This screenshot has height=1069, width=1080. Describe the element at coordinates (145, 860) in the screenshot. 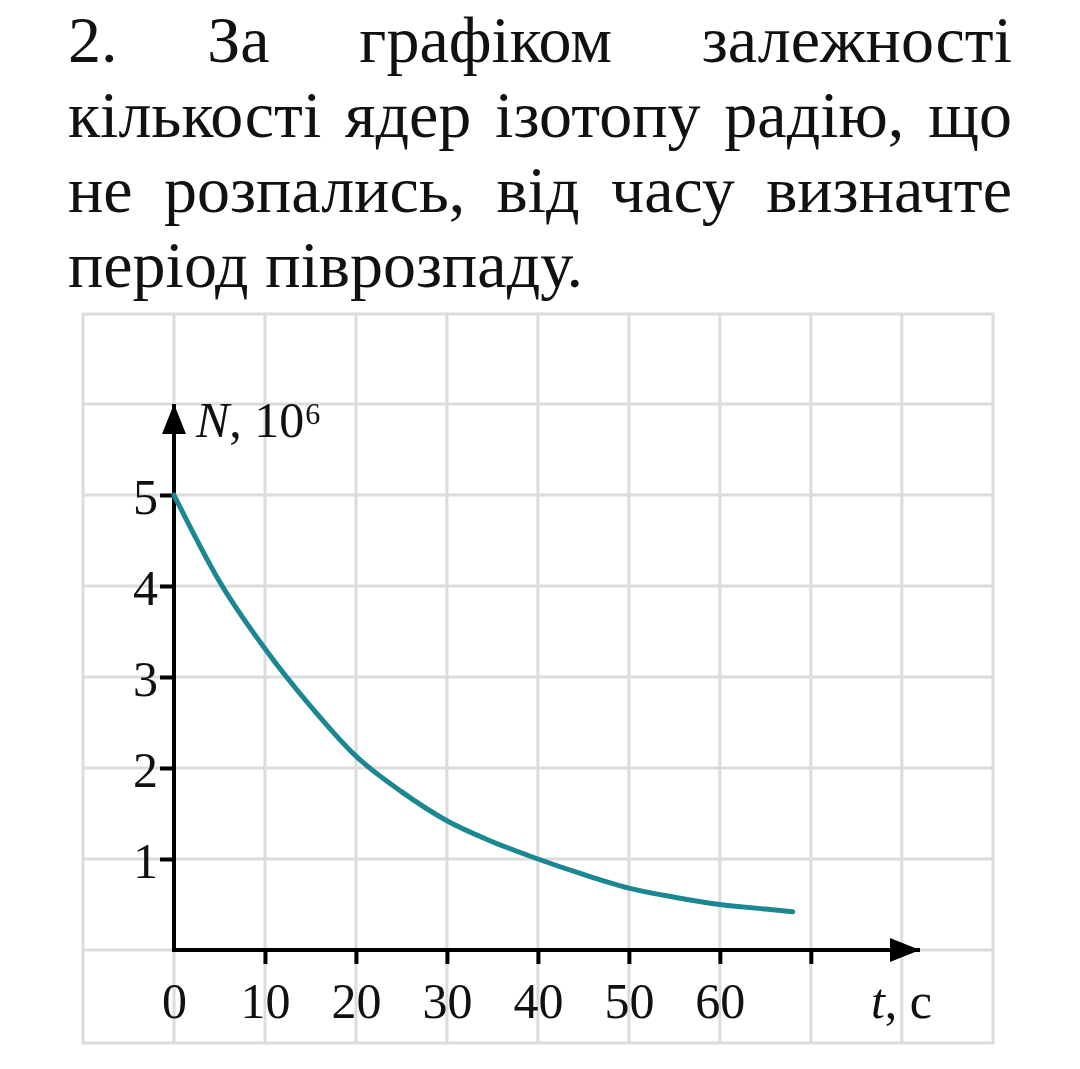

I see `y-tick-label: 1` at that location.